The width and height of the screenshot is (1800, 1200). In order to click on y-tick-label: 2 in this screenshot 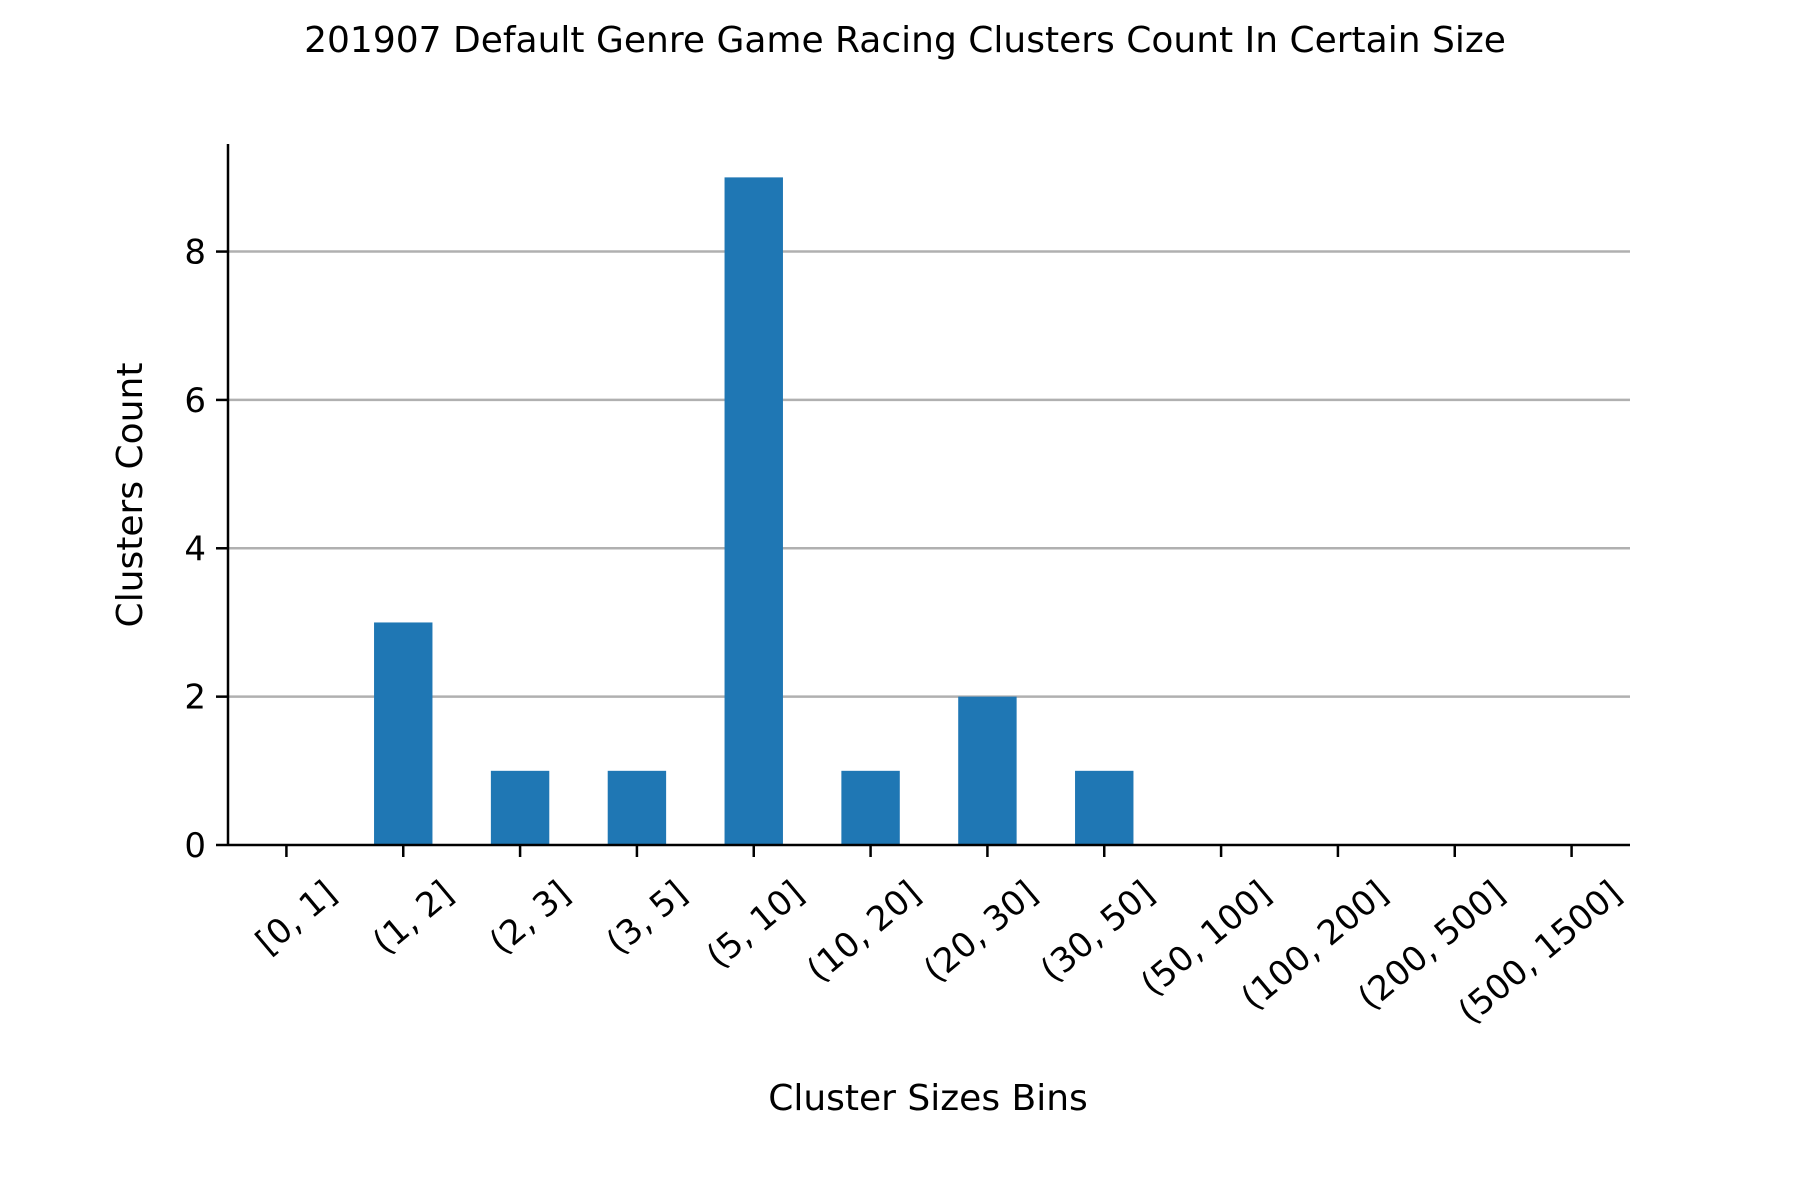, I will do `click(195, 698)`.